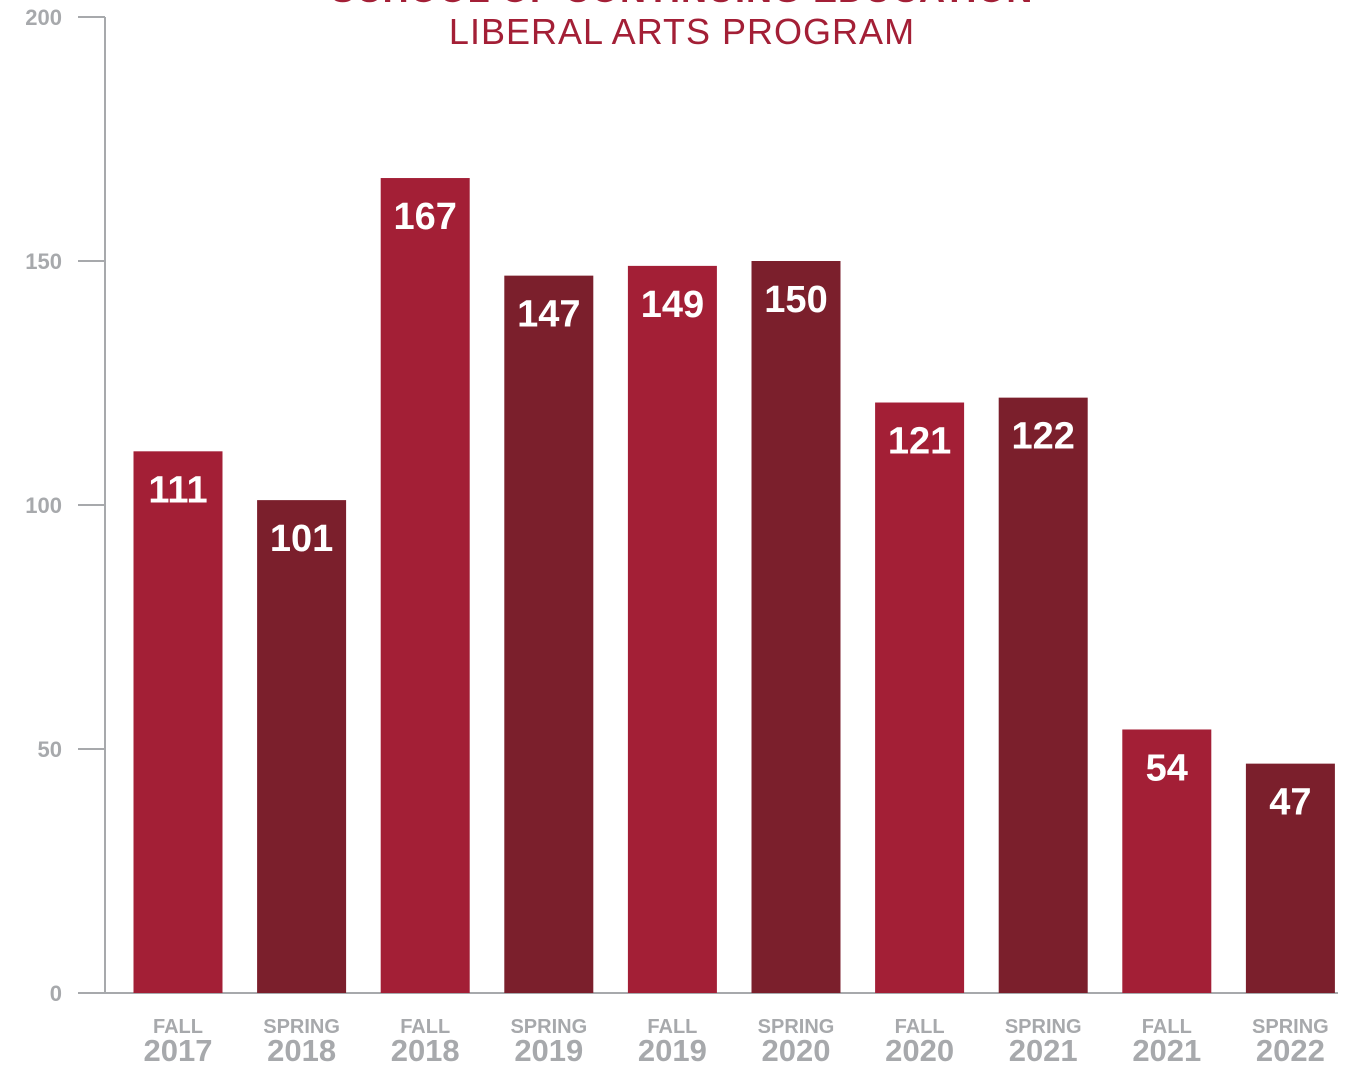 The image size is (1355, 1068). Describe the element at coordinates (1290, 803) in the screenshot. I see `bar-value-label: 47` at that location.